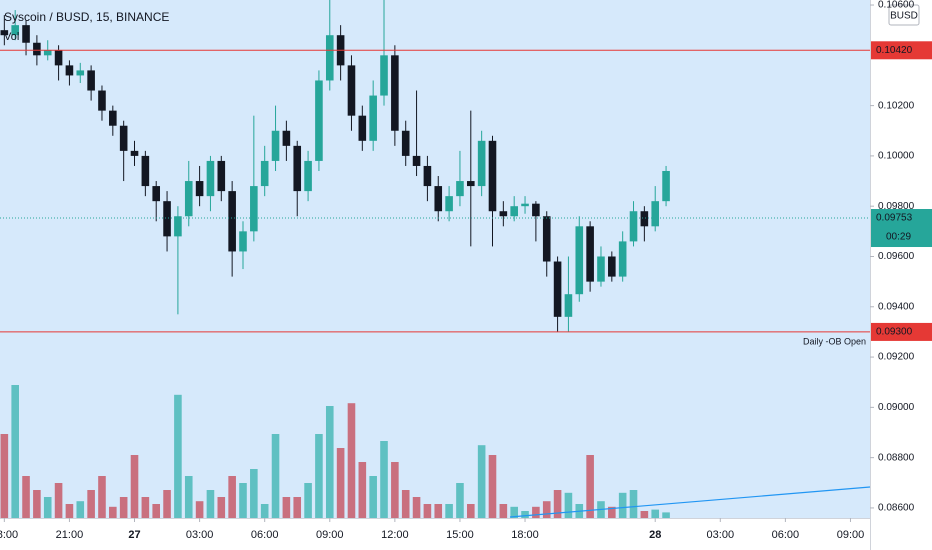 This screenshot has width=932, height=550. Describe the element at coordinates (904, 15) in the screenshot. I see `currency-box` at that location.